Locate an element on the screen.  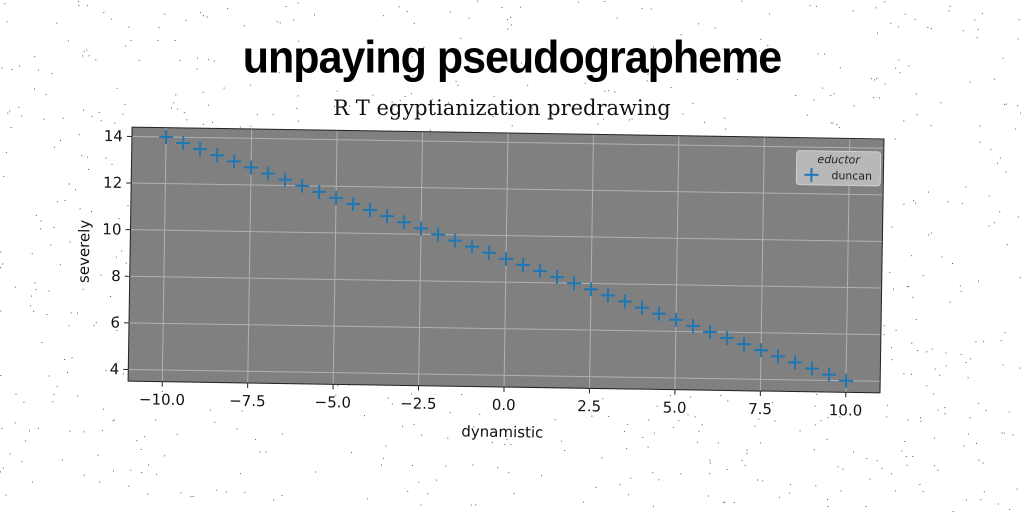
x-tick-label: 0.0 is located at coordinates (504, 405).